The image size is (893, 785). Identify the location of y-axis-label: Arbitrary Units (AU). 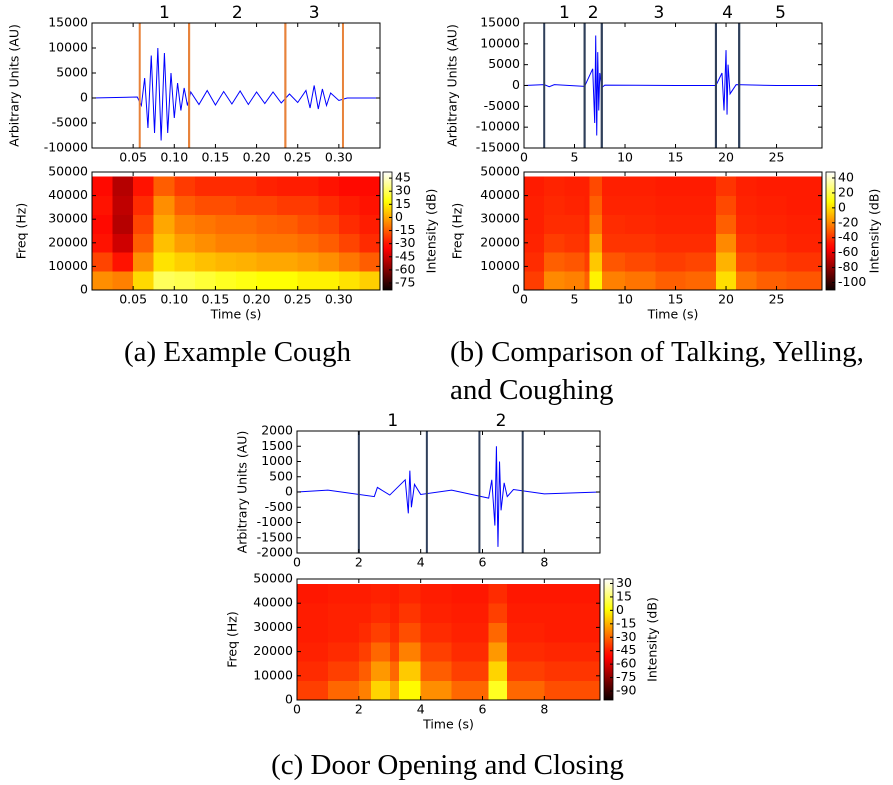
(452, 85).